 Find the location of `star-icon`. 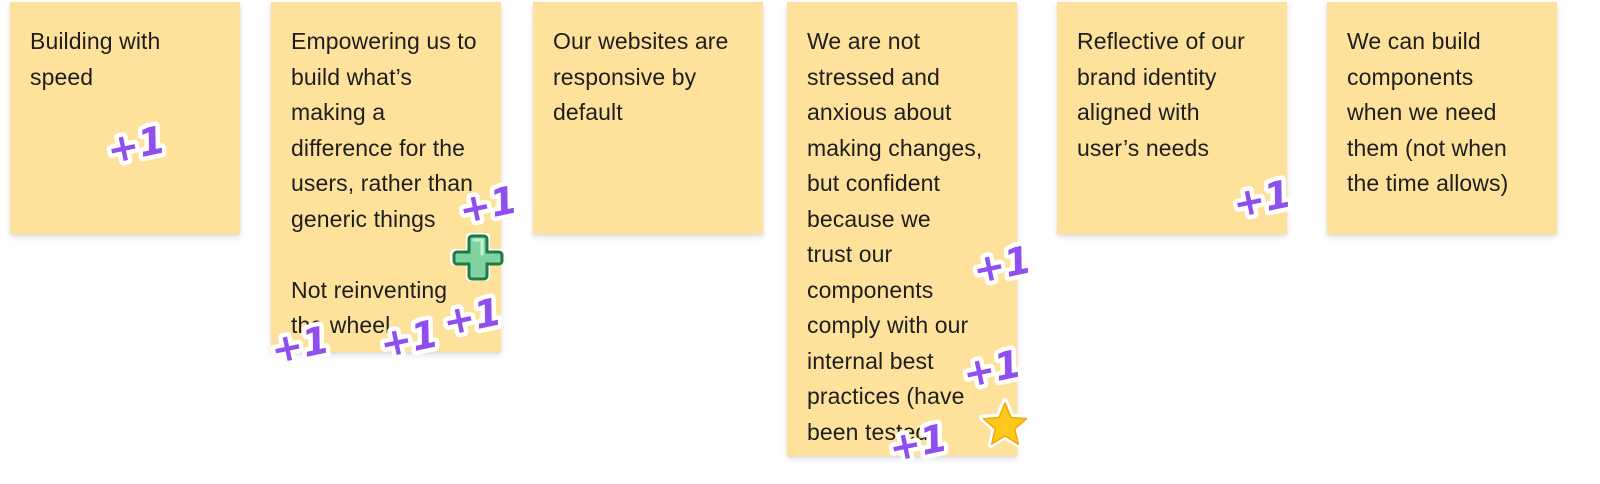

star-icon is located at coordinates (1005, 423).